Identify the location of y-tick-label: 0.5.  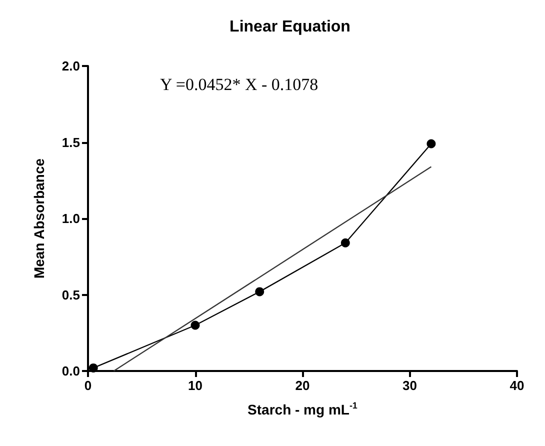
(71, 294).